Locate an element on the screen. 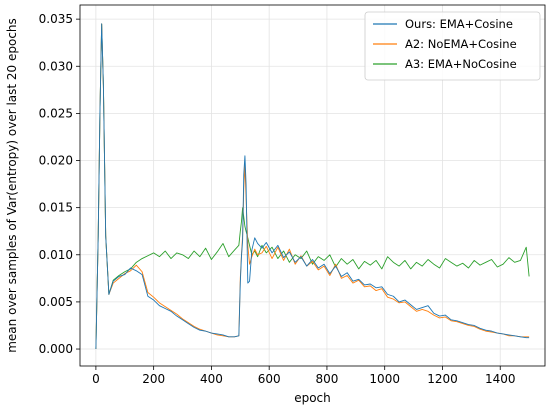  x-tick-label: 1400 is located at coordinates (500, 379).